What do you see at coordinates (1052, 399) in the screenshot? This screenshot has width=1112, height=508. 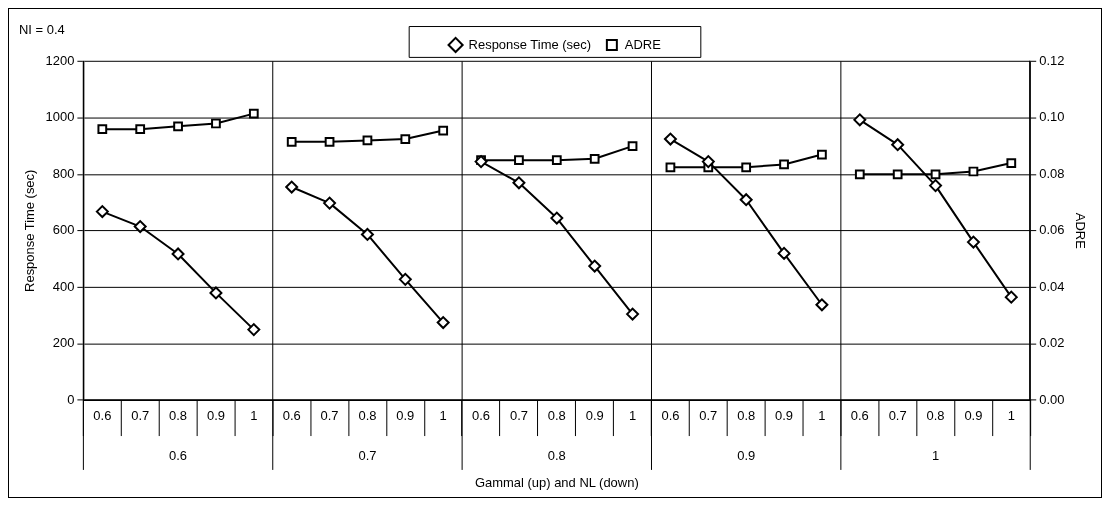 I see `y2-tick-label: 0.00` at bounding box center [1052, 399].